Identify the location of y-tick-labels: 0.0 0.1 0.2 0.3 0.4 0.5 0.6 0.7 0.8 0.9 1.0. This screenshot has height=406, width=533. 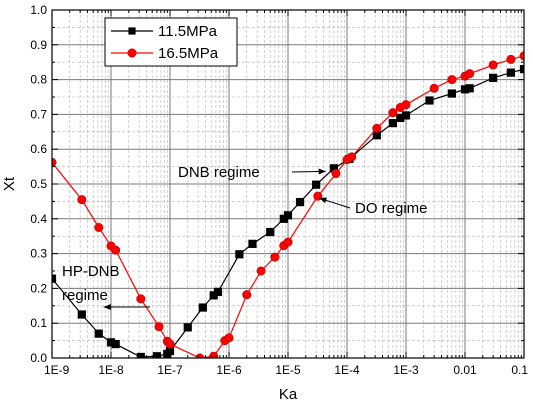
(38, 184).